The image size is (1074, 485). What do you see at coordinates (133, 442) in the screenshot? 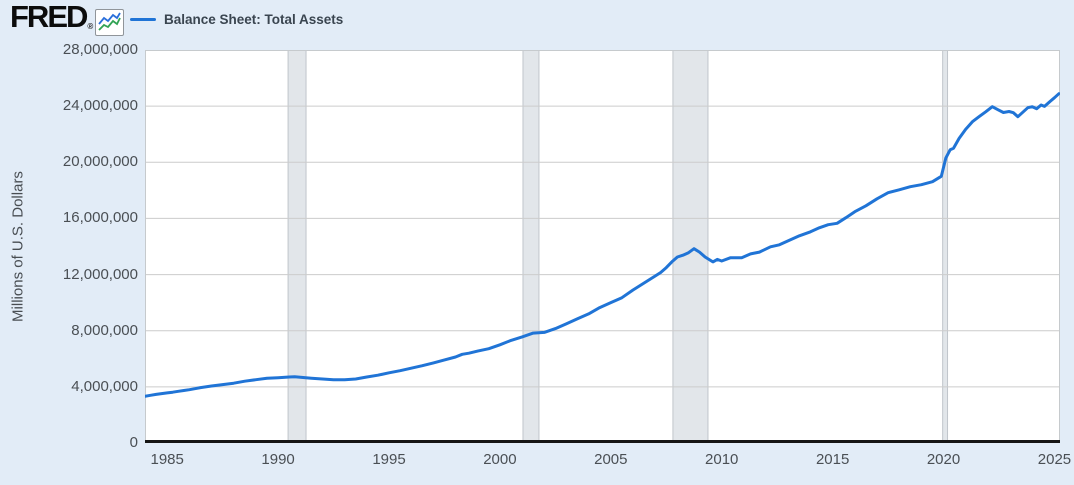
I see `y-tick-label: 0` at bounding box center [133, 442].